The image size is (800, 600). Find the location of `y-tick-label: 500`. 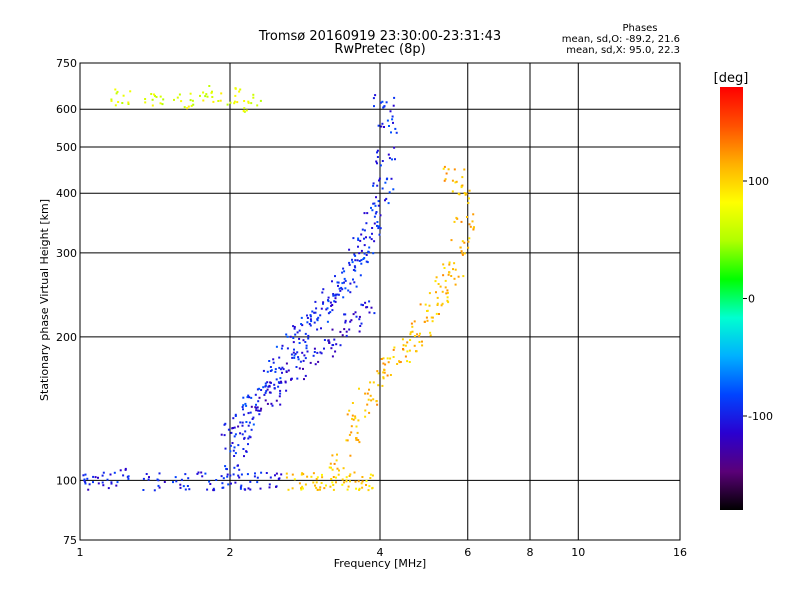

y-tick-label: 500 is located at coordinates (66, 147).